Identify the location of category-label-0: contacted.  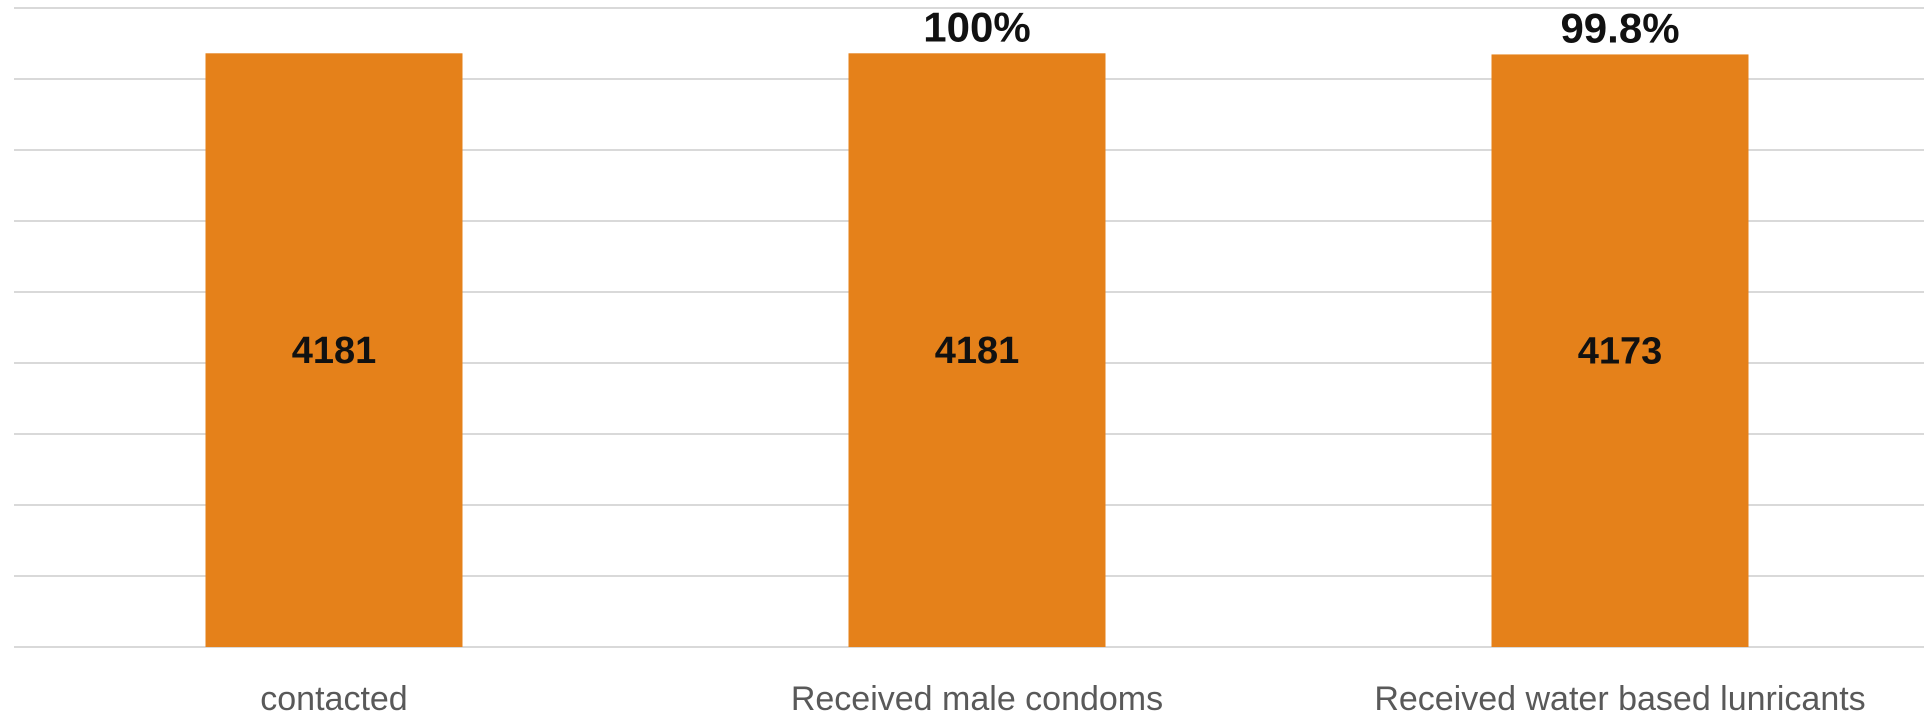
(333, 698).